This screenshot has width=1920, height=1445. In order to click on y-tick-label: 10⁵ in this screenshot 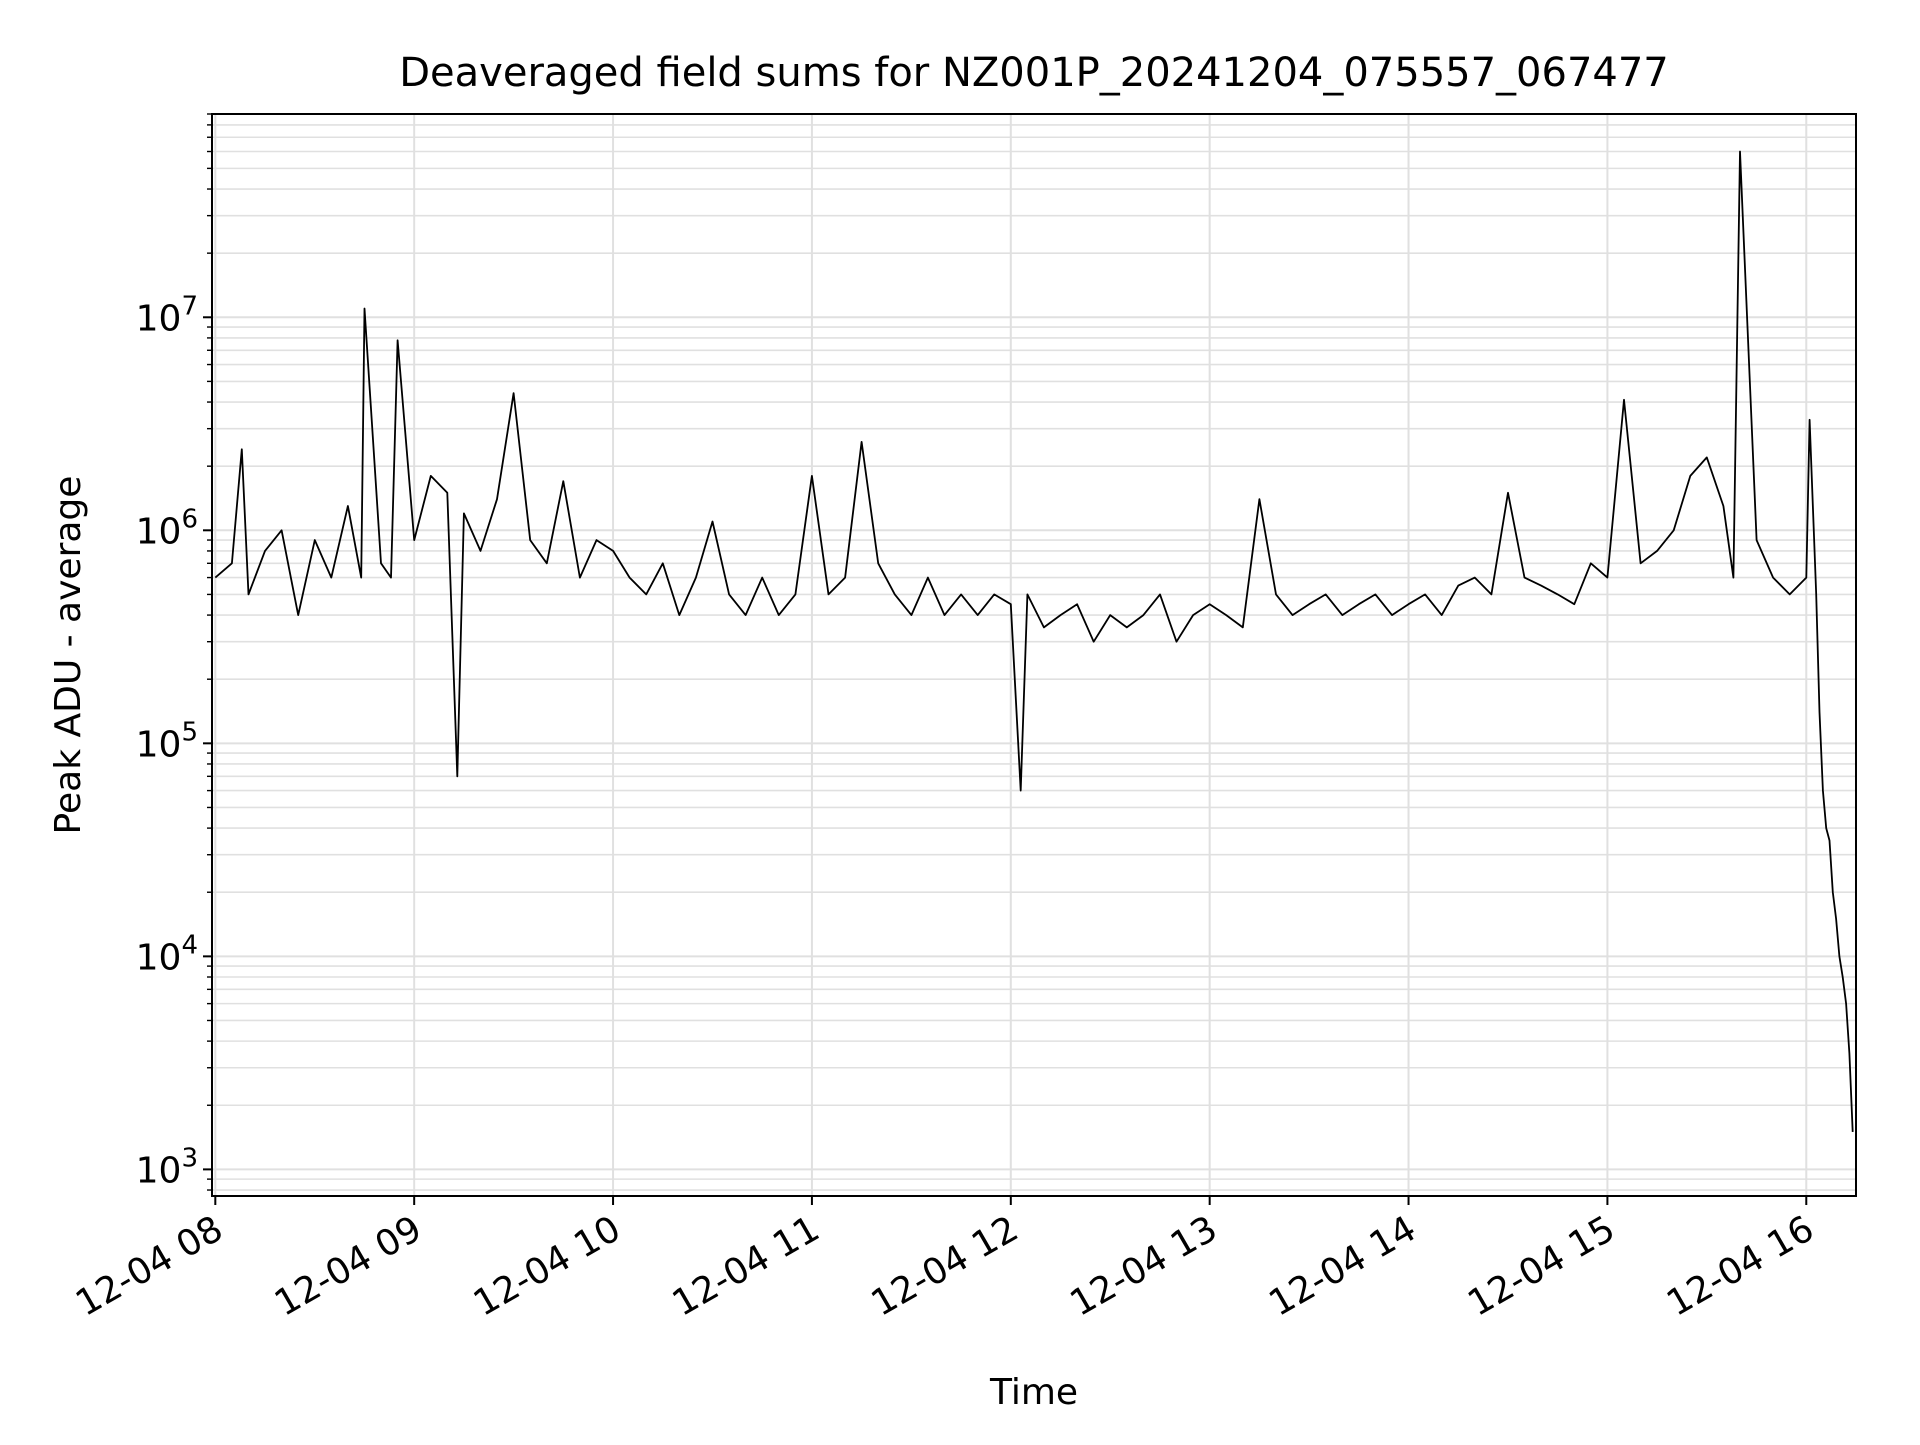, I will do `click(167, 741)`.